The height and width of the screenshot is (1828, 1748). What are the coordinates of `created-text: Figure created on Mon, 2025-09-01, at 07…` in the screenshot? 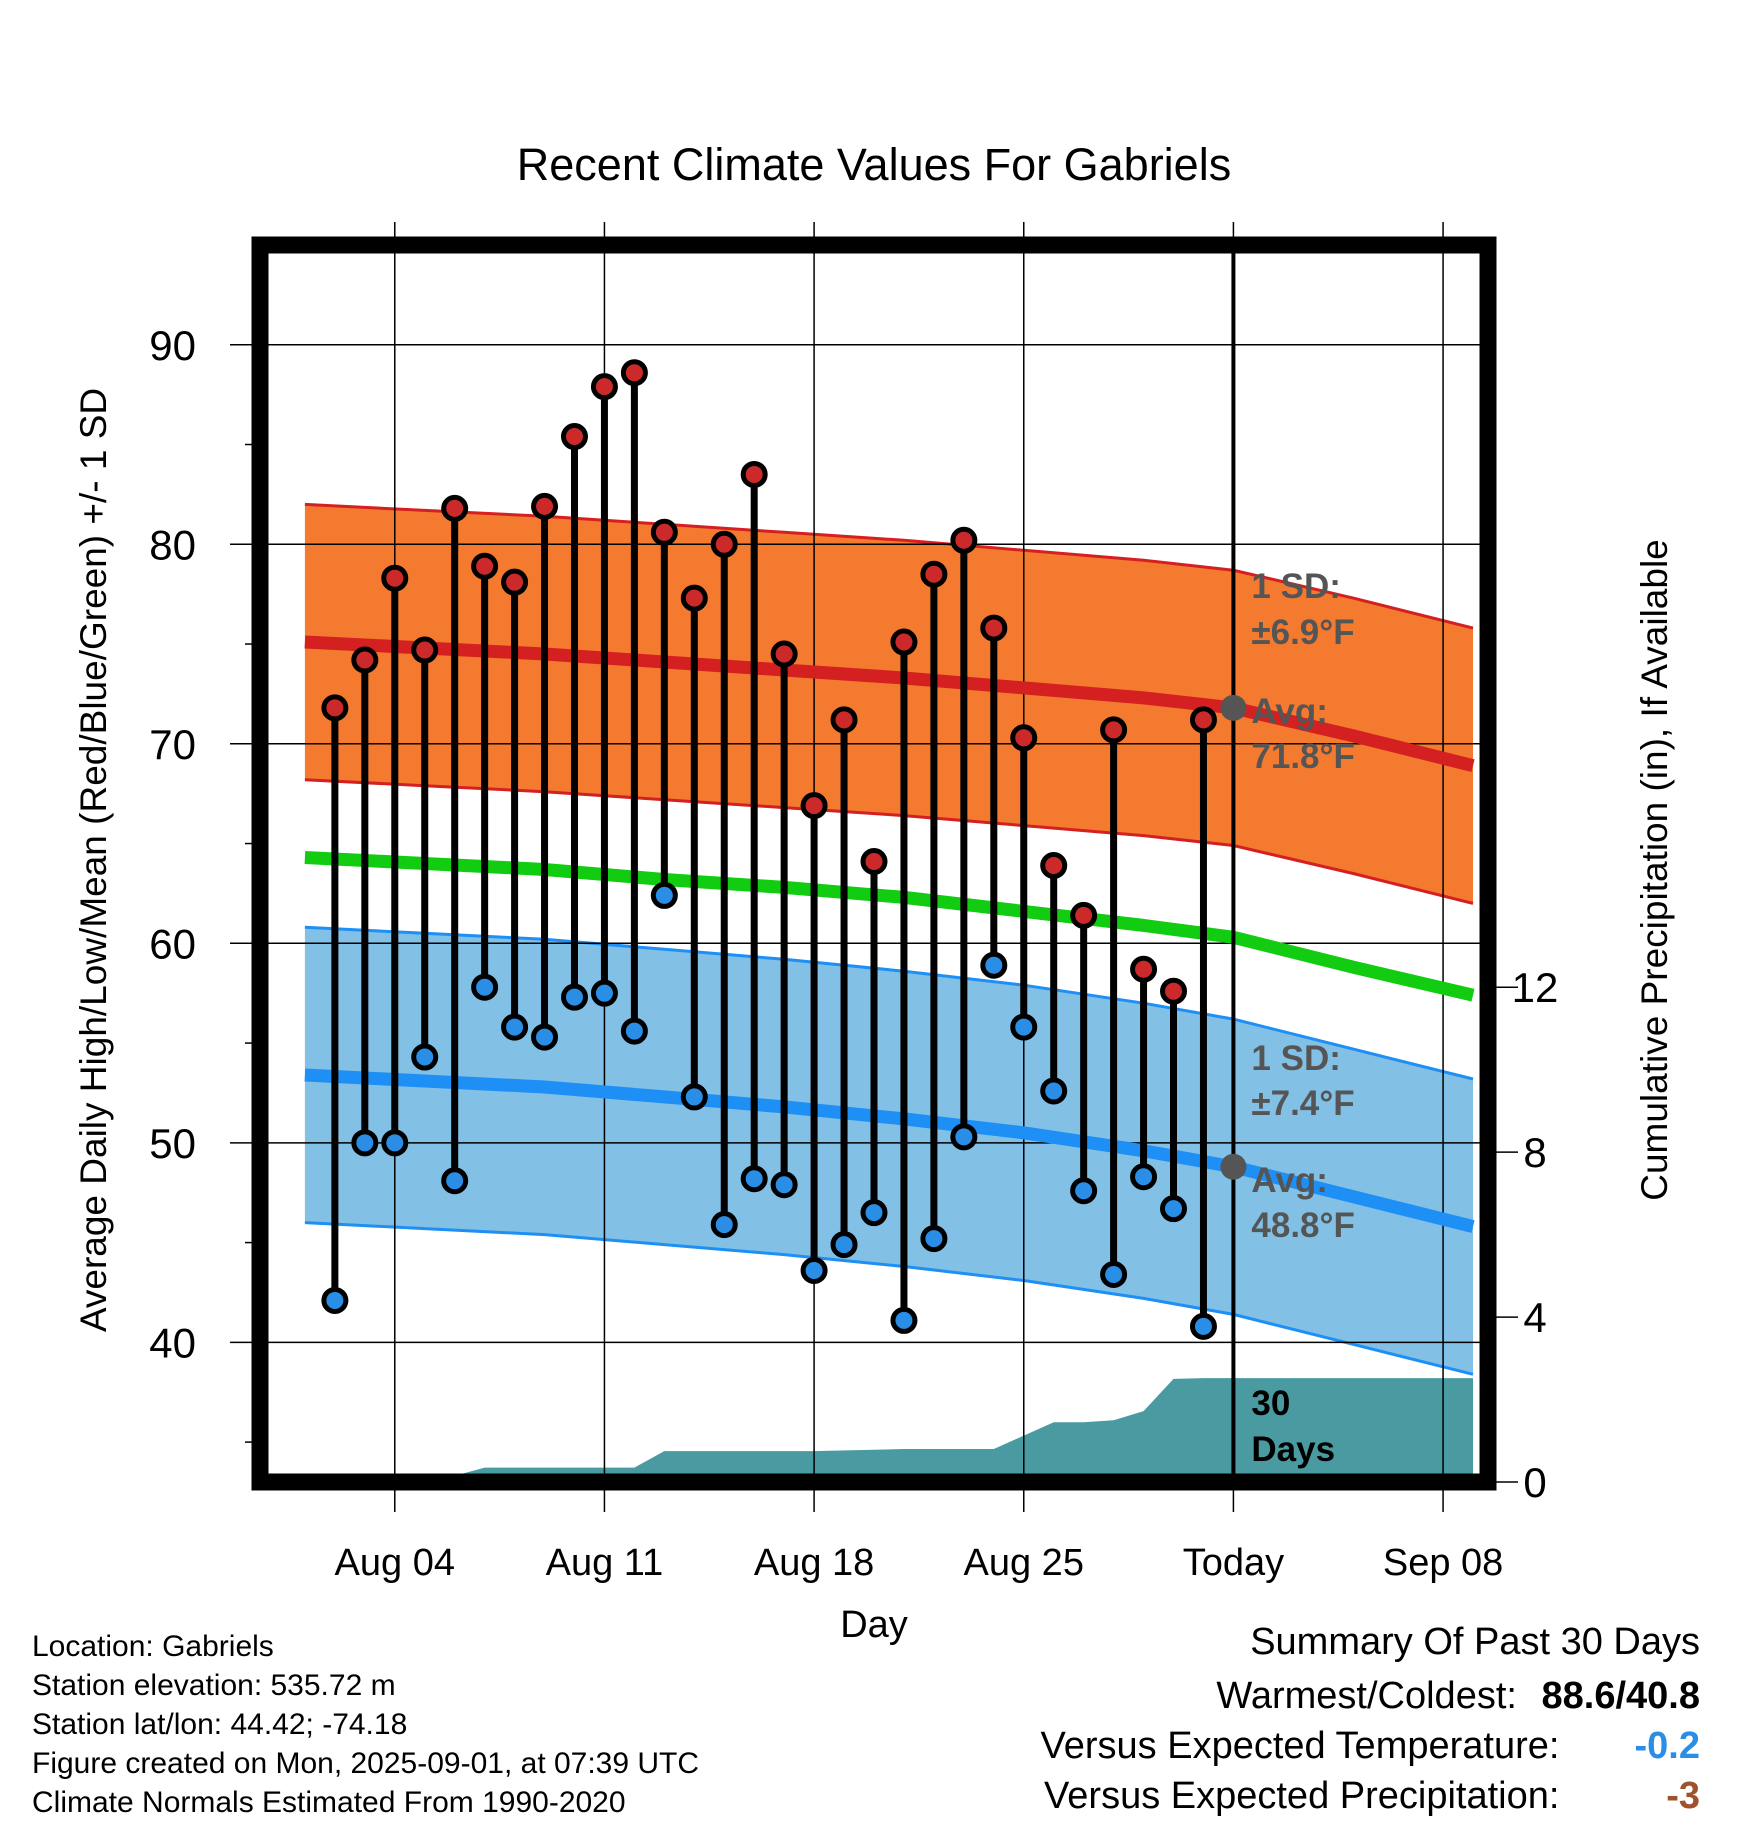 It's located at (366, 1763).